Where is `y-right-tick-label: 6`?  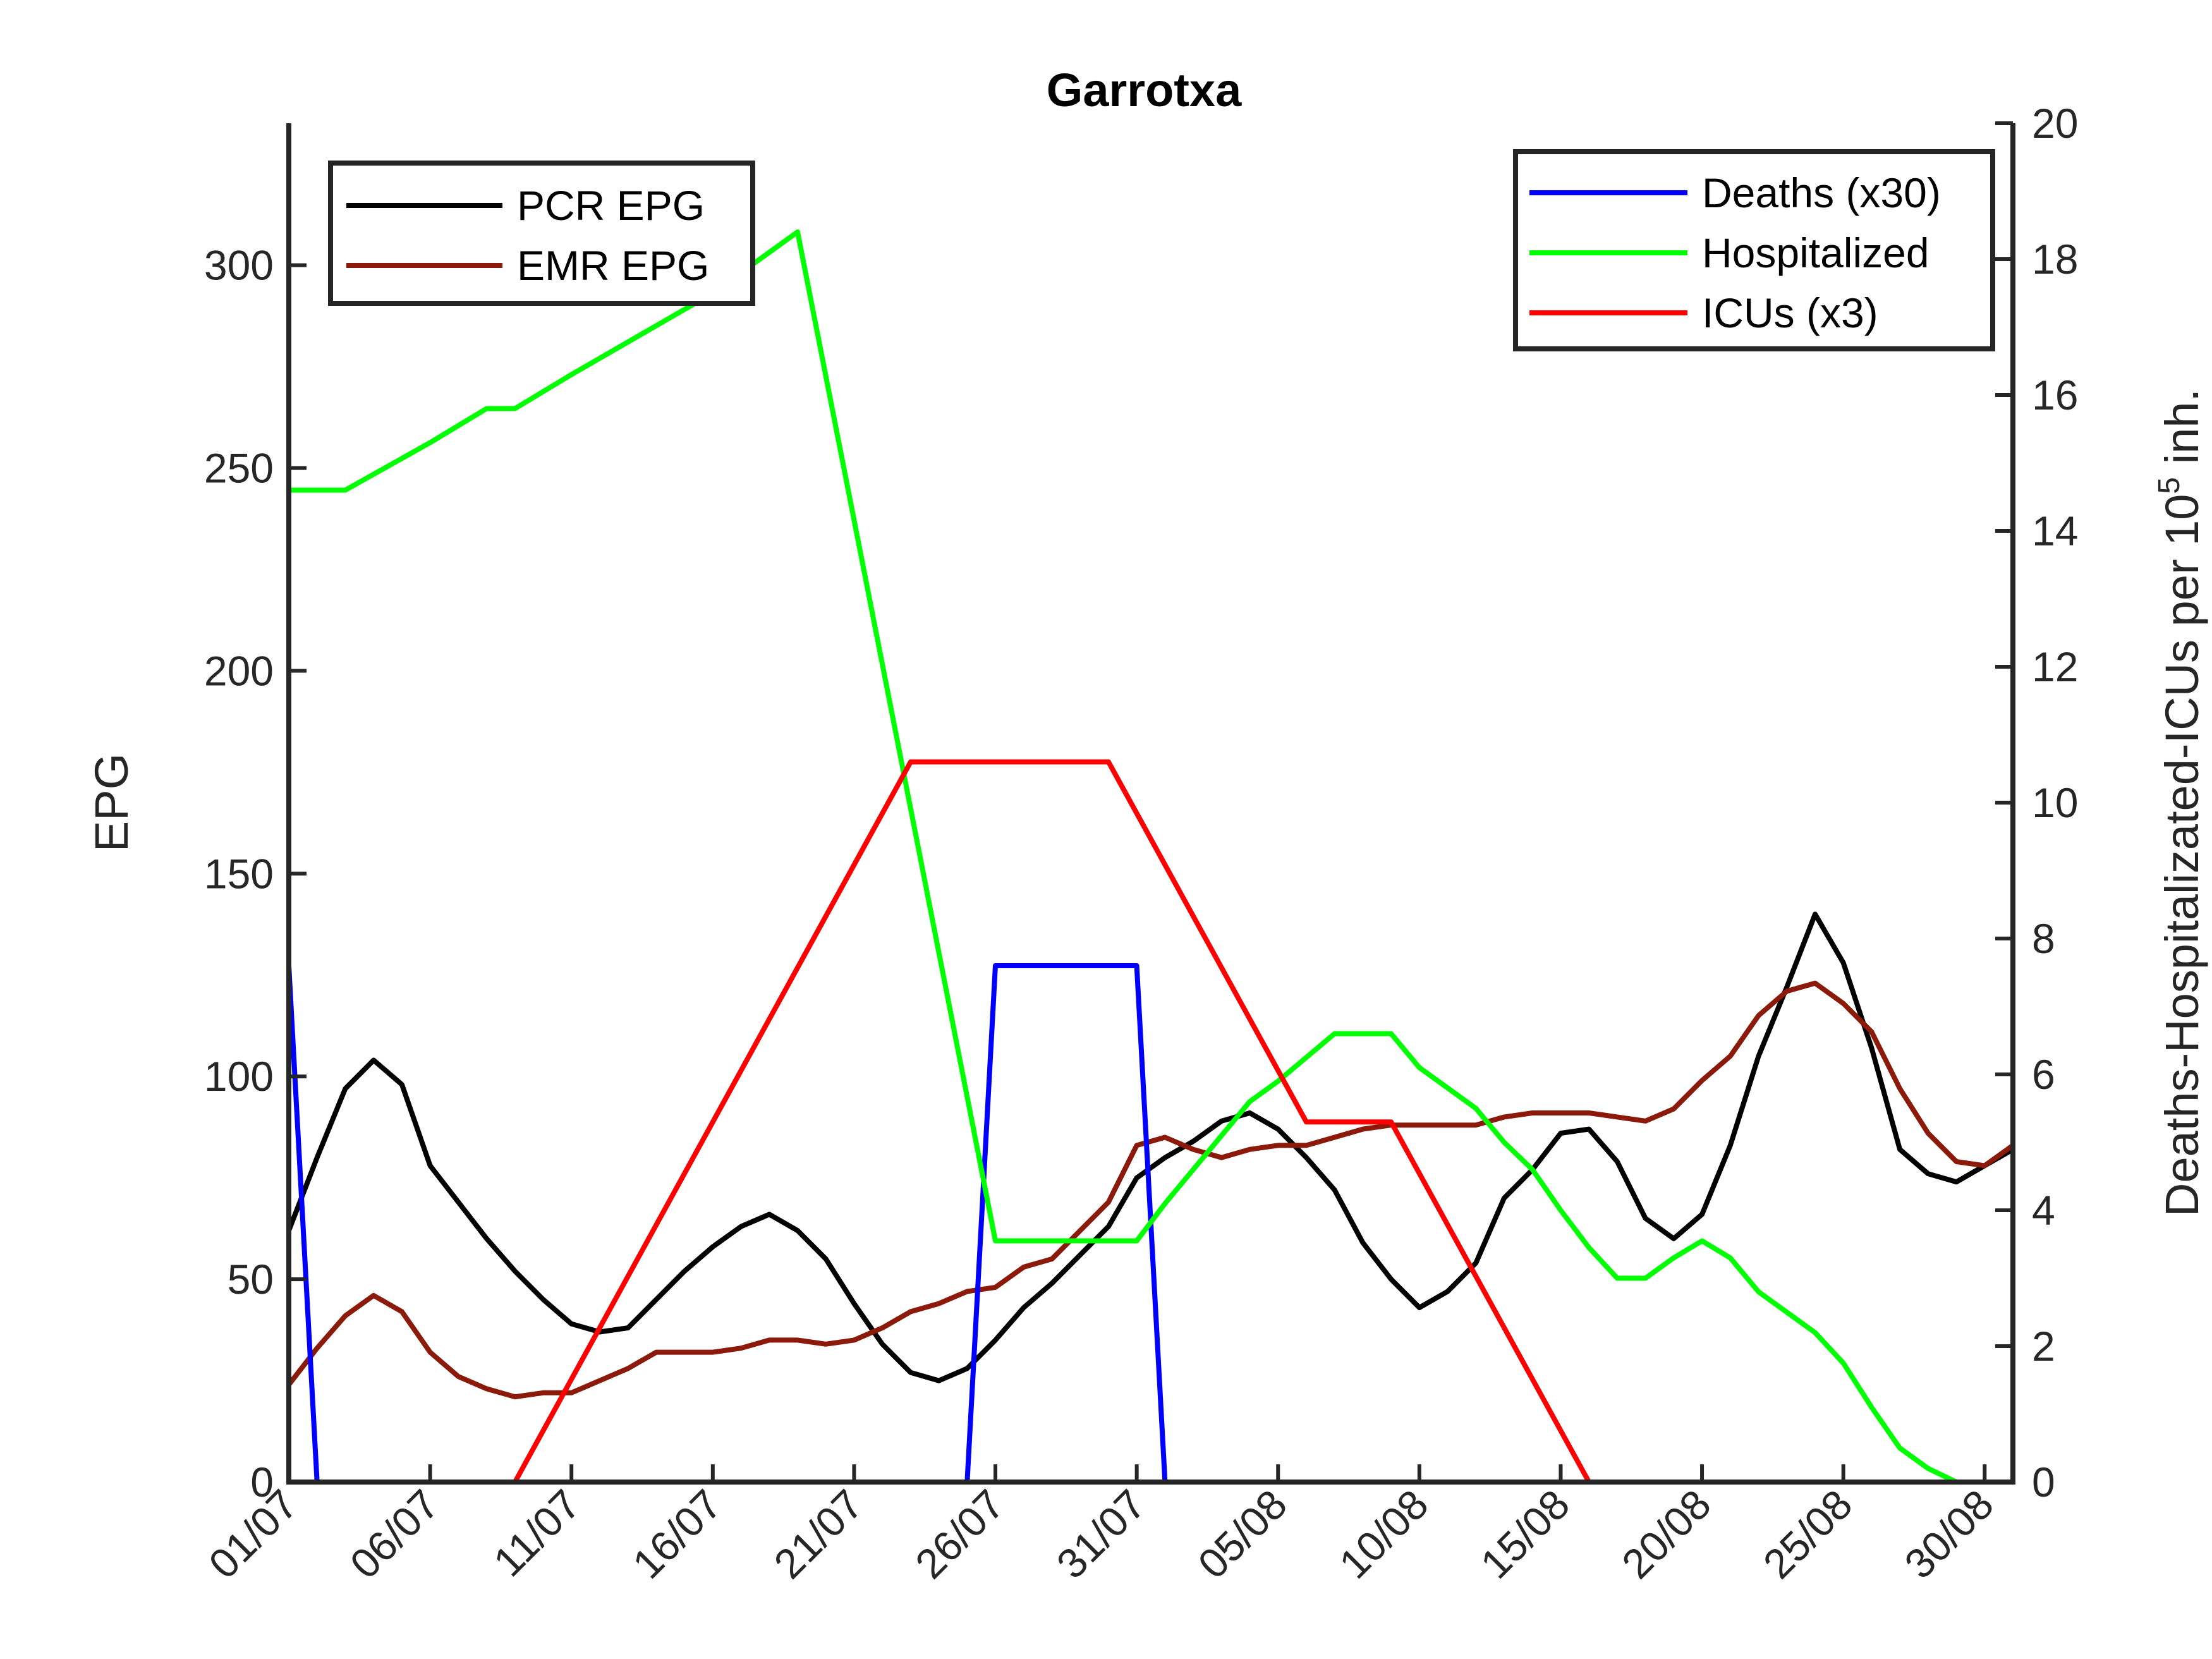 y-right-tick-label: 6 is located at coordinates (2044, 1074).